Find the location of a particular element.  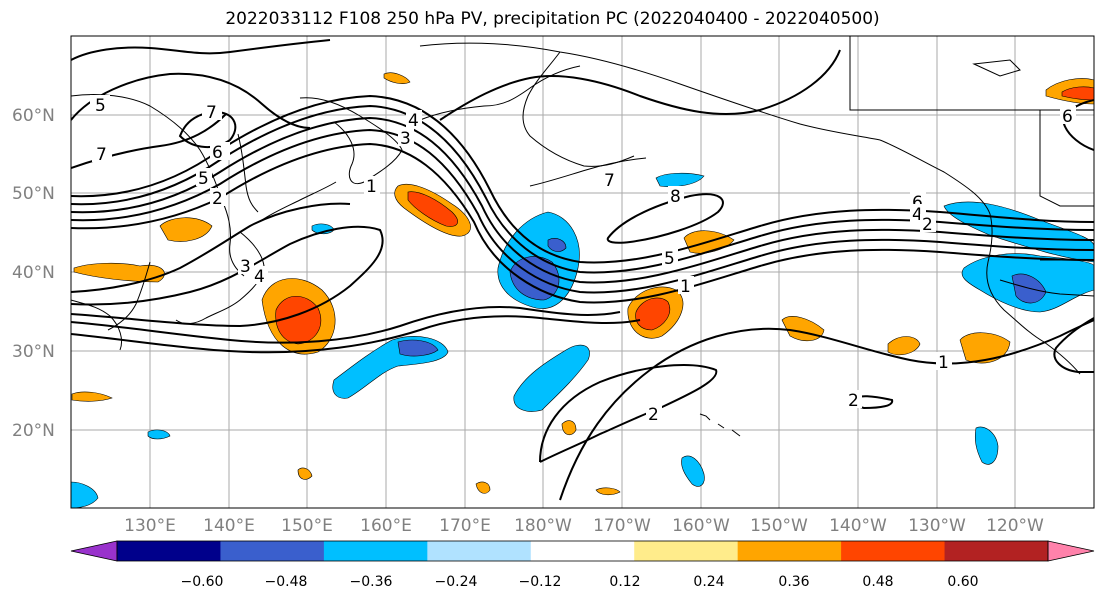

lon-label: 150°E is located at coordinates (307, 526).